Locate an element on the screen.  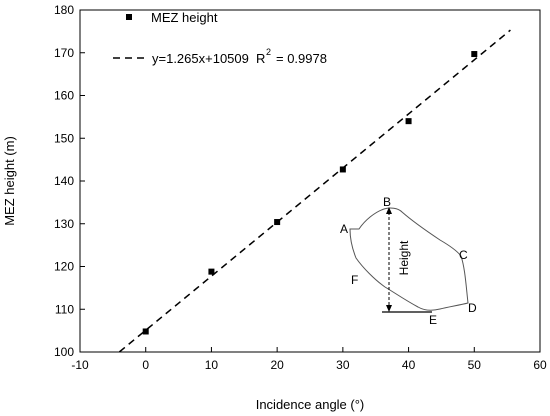
y-tick-label: 180 is located at coordinates (64, 10).